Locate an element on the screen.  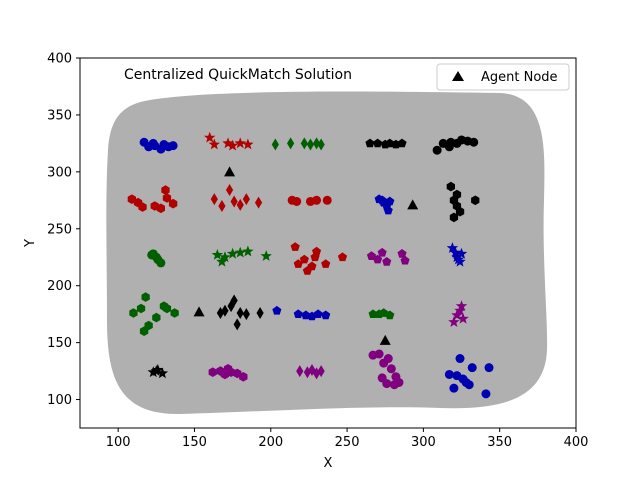
legend-box is located at coordinates (503, 77).